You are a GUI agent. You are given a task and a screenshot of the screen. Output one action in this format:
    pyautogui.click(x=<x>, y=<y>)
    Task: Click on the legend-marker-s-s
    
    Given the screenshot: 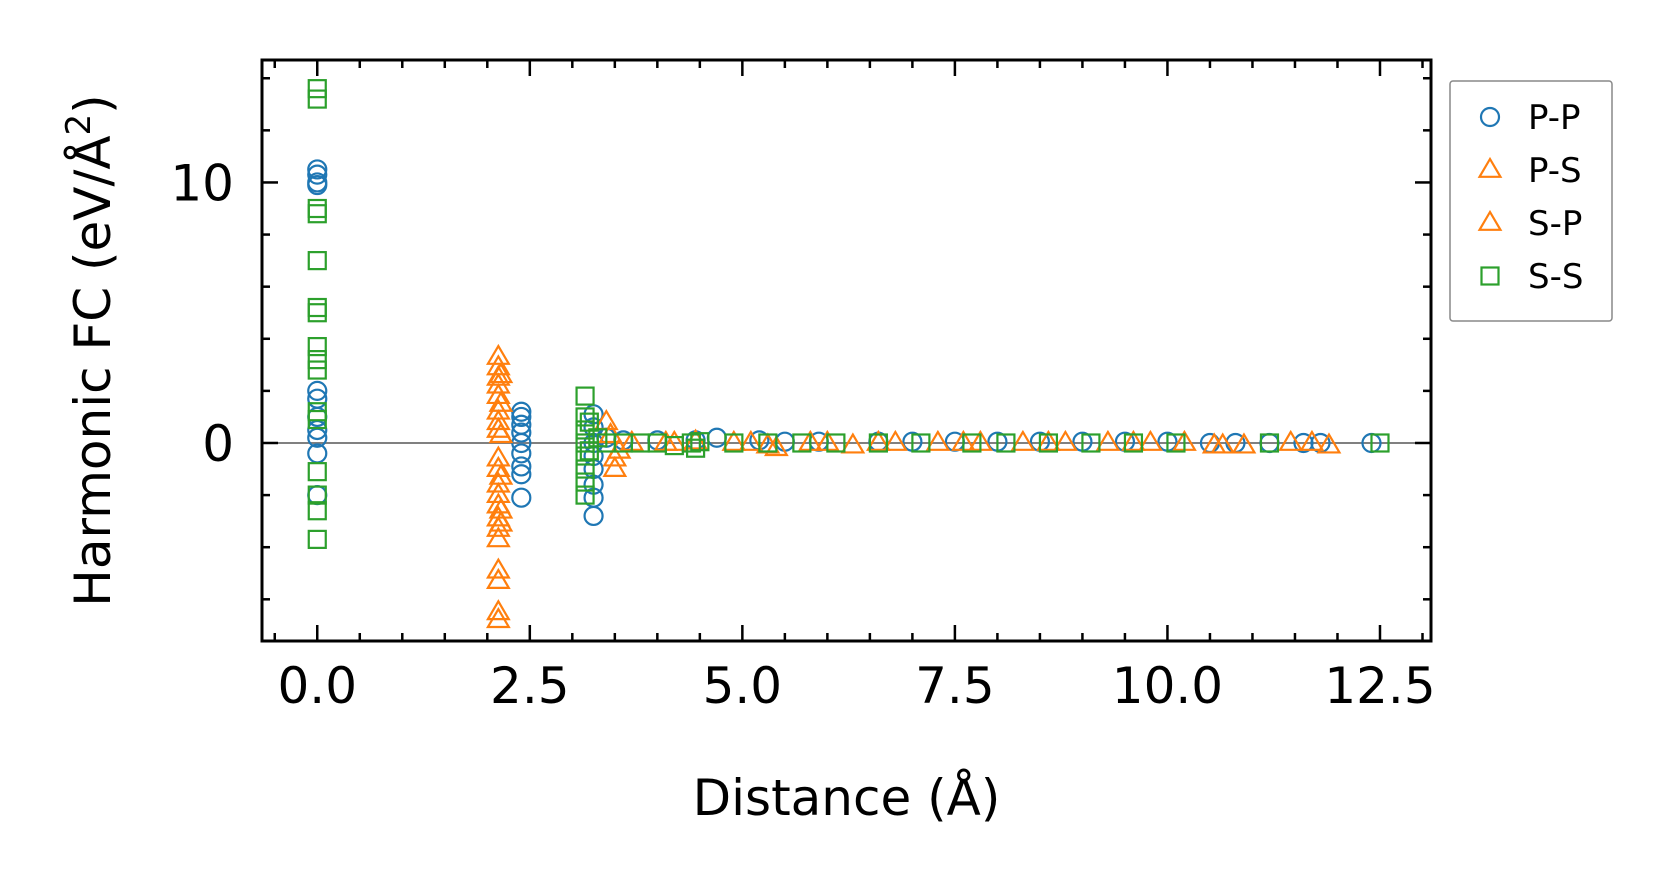 What is the action you would take?
    pyautogui.click(x=1490, y=276)
    